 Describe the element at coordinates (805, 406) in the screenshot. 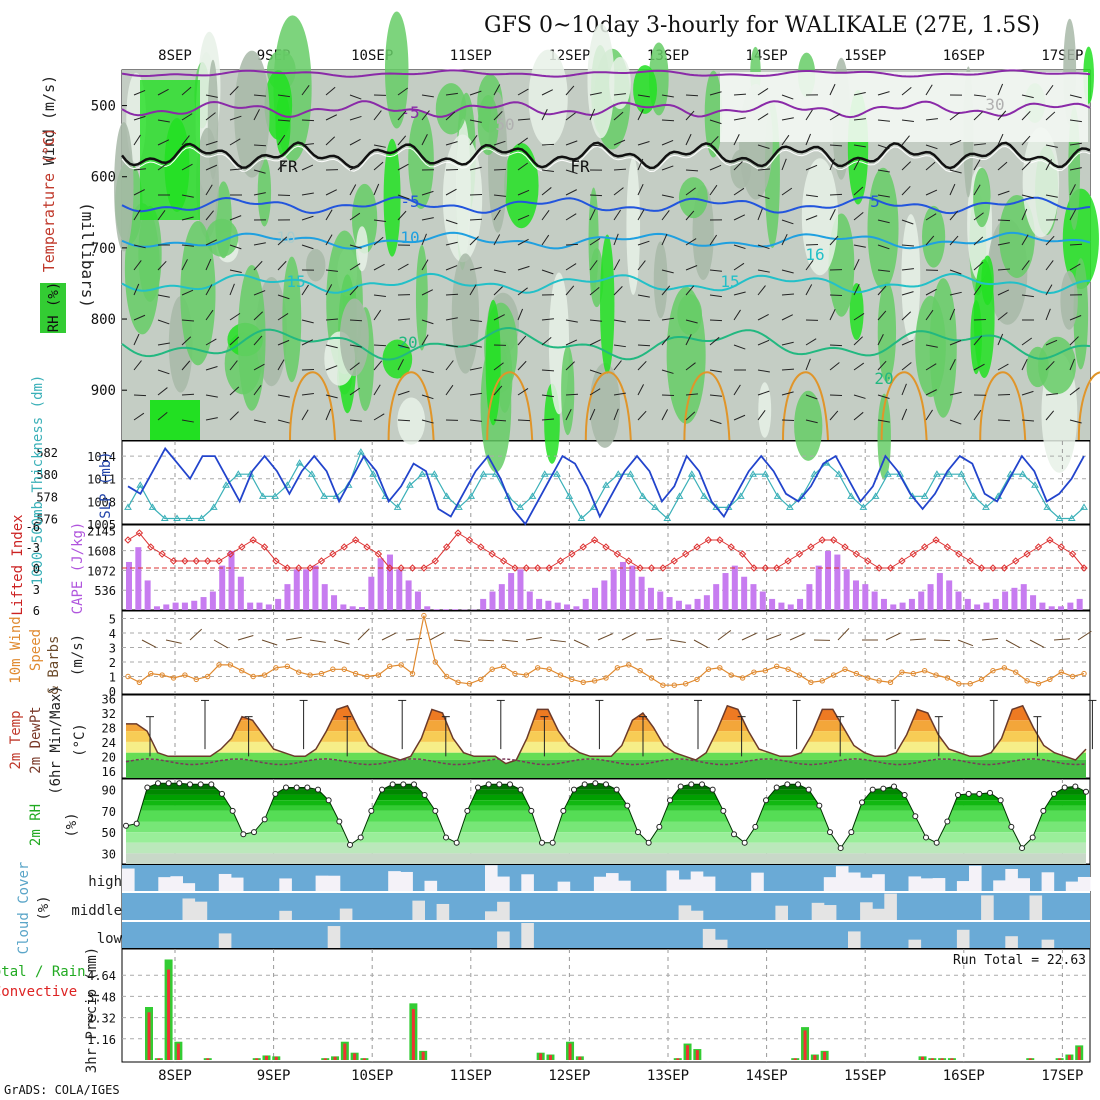

I see `temp-contour` at that location.